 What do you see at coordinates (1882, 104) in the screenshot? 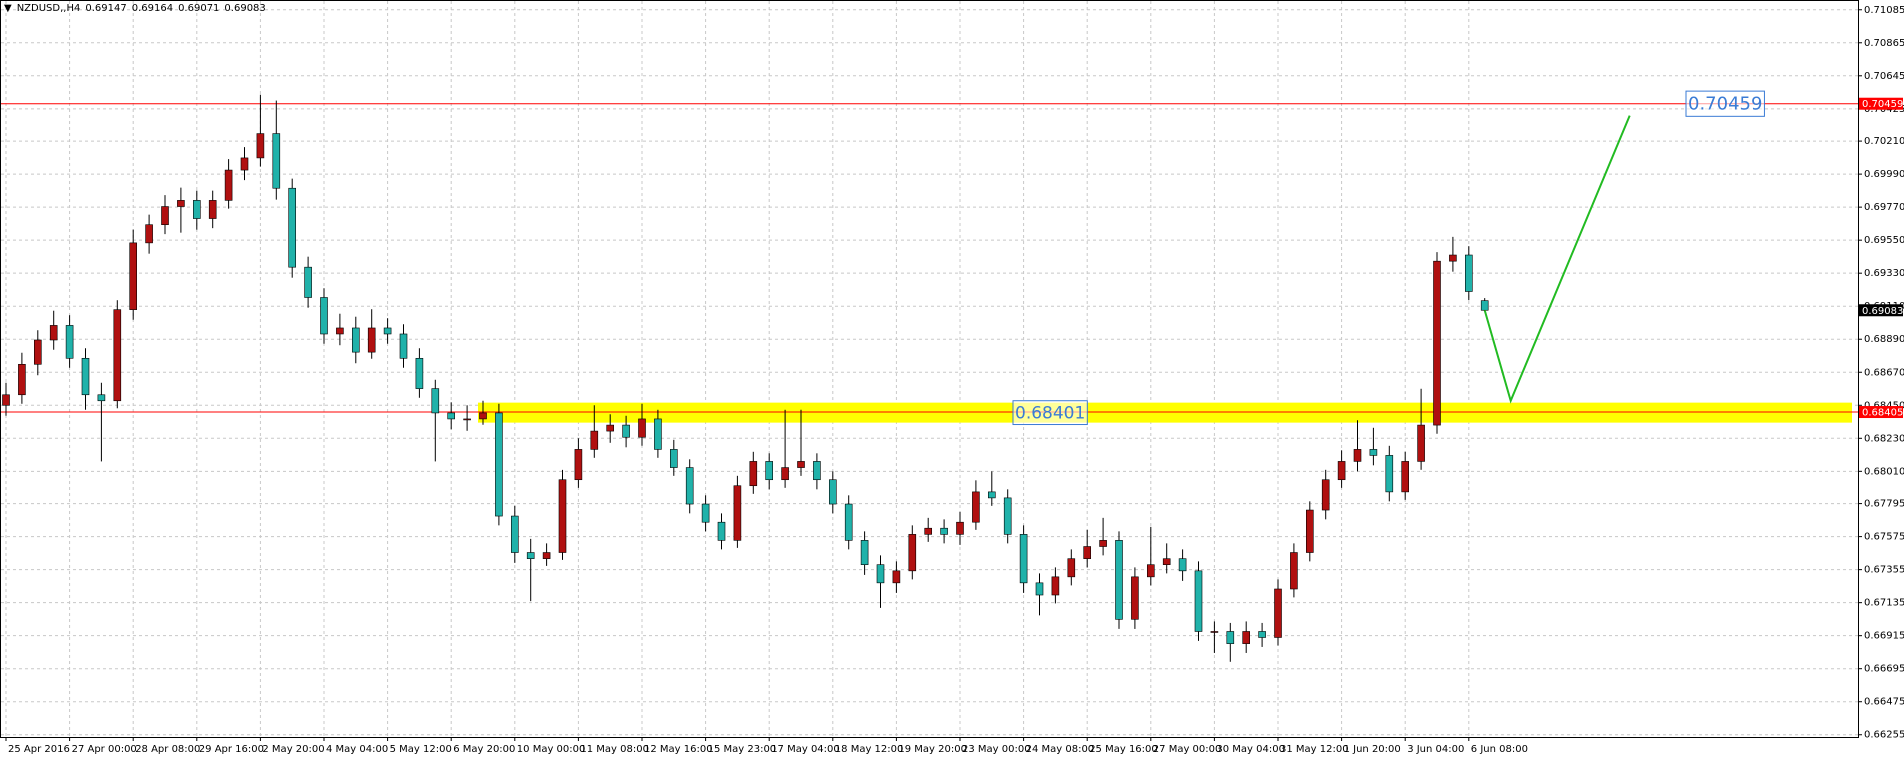
I see `level-price: 0.70459` at bounding box center [1882, 104].